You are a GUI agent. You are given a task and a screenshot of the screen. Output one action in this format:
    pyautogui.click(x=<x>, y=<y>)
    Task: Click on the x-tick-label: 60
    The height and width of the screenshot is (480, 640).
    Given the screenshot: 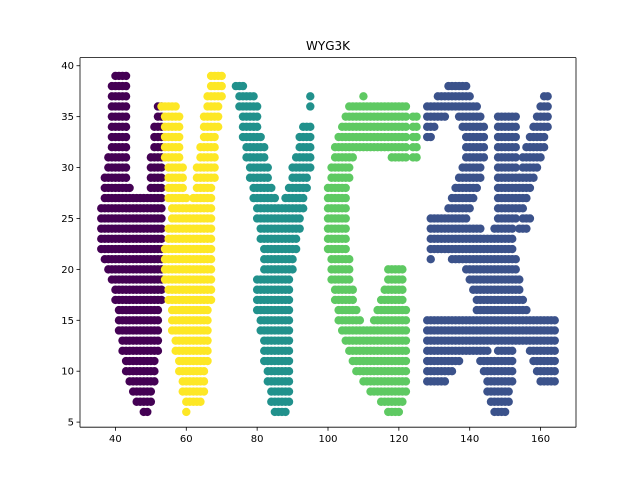 What is the action you would take?
    pyautogui.click(x=186, y=439)
    